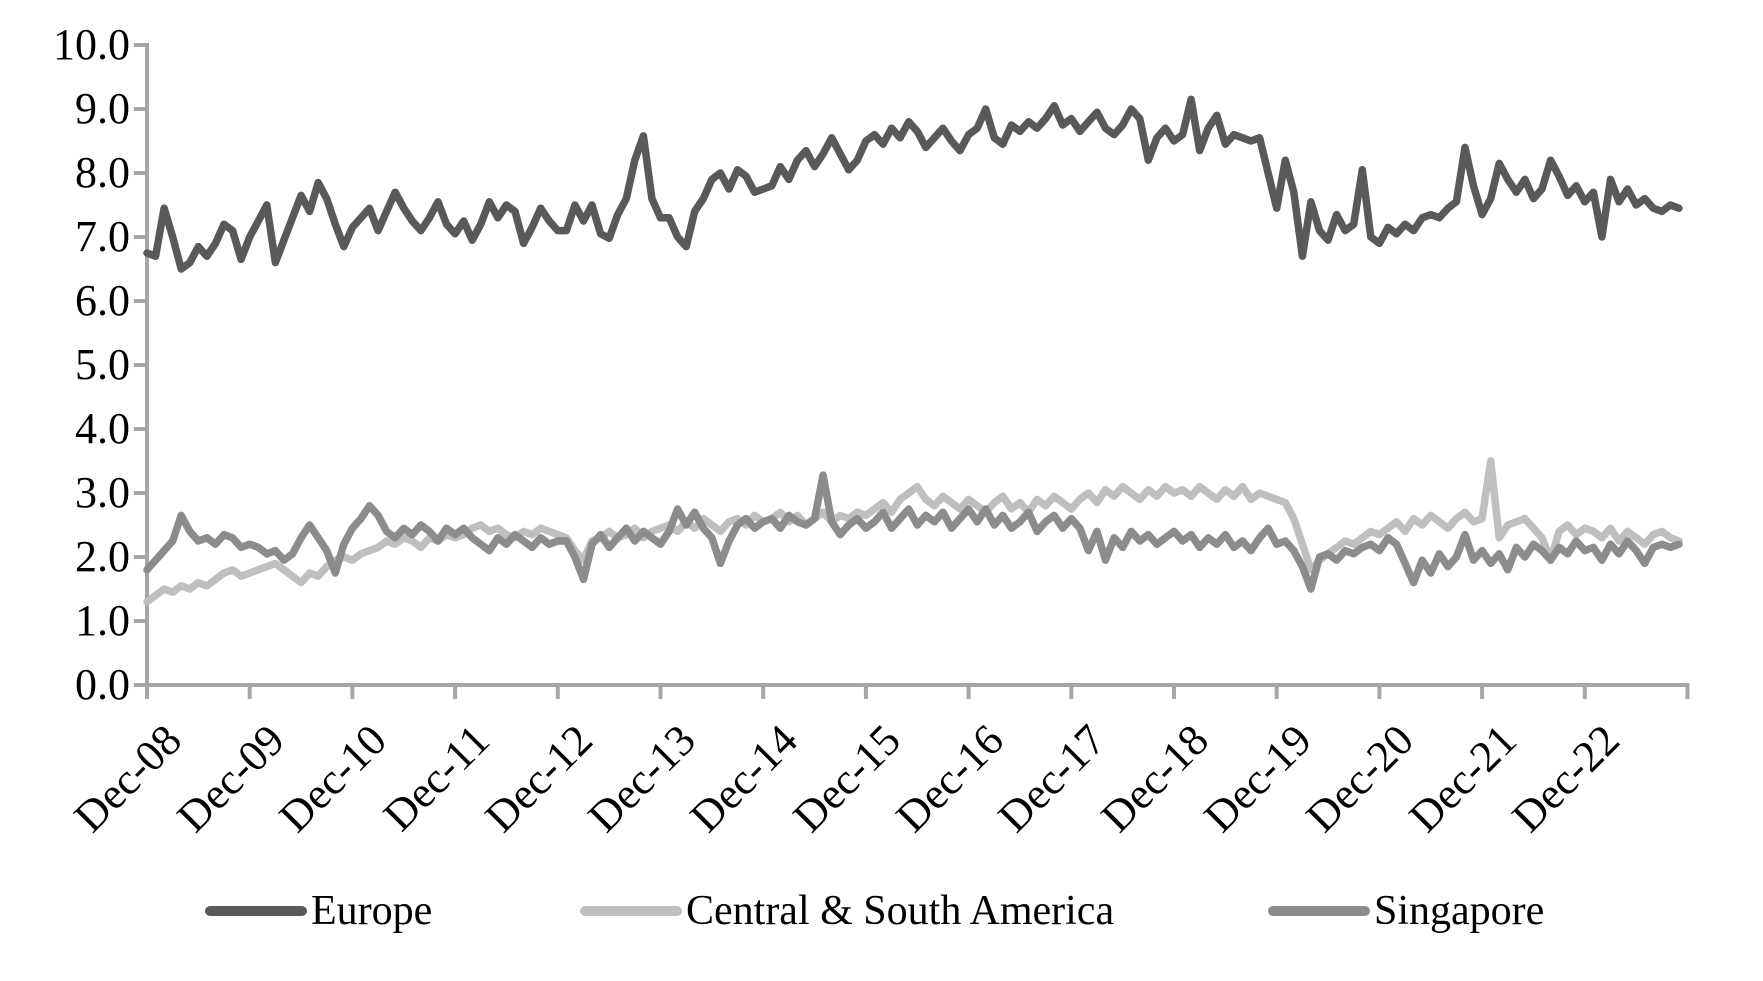 The height and width of the screenshot is (981, 1763). Describe the element at coordinates (372, 911) in the screenshot. I see `legend-label-europe: Europe` at that location.